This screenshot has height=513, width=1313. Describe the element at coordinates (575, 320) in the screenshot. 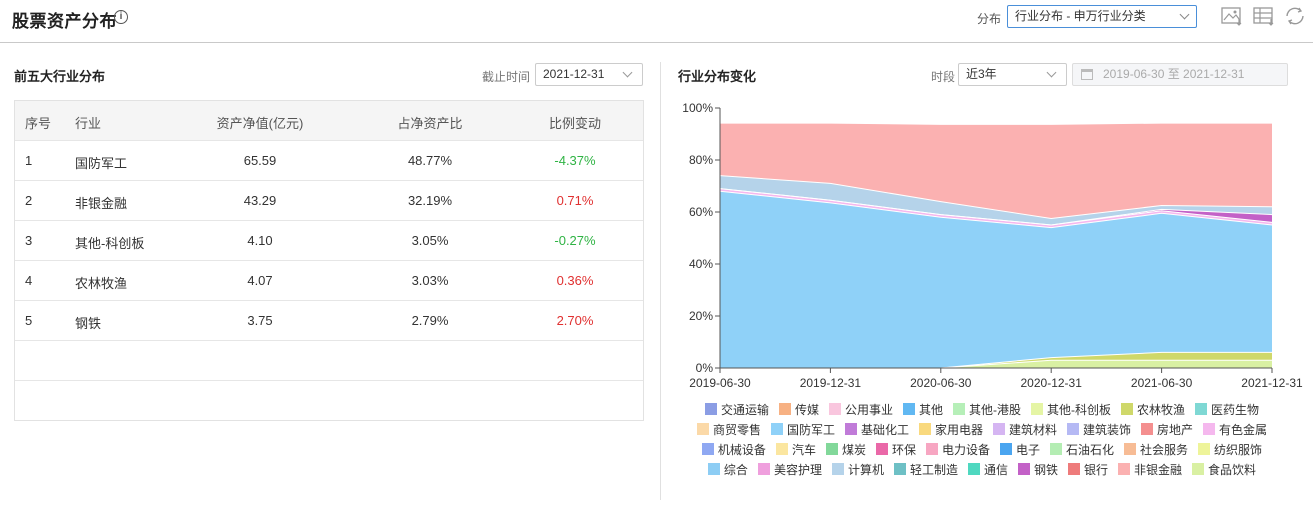

I see `row-ratio-change: 2.70%` at that location.